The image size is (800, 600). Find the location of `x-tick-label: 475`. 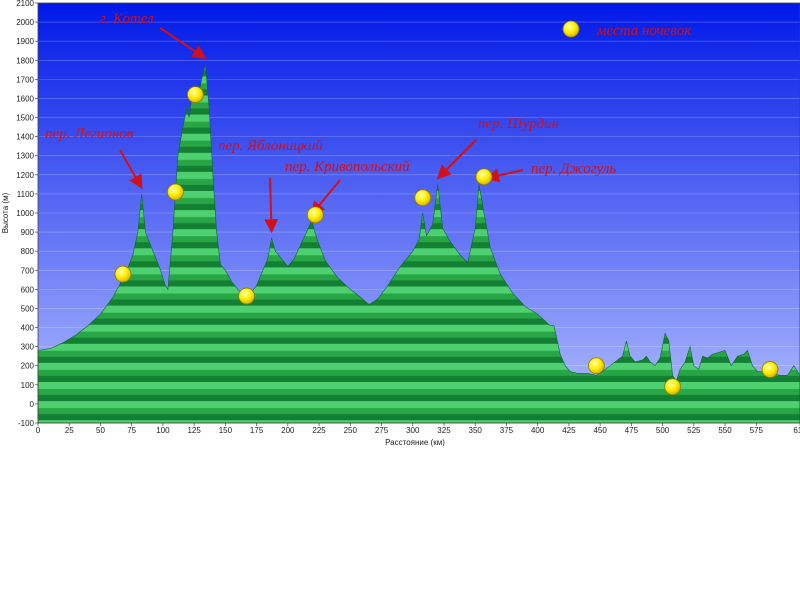

x-tick-label: 475 is located at coordinates (632, 430).